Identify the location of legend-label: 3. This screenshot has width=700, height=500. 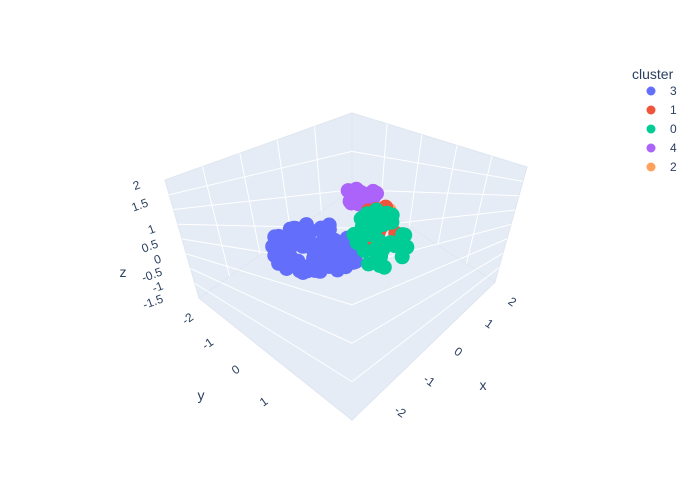
(673, 91).